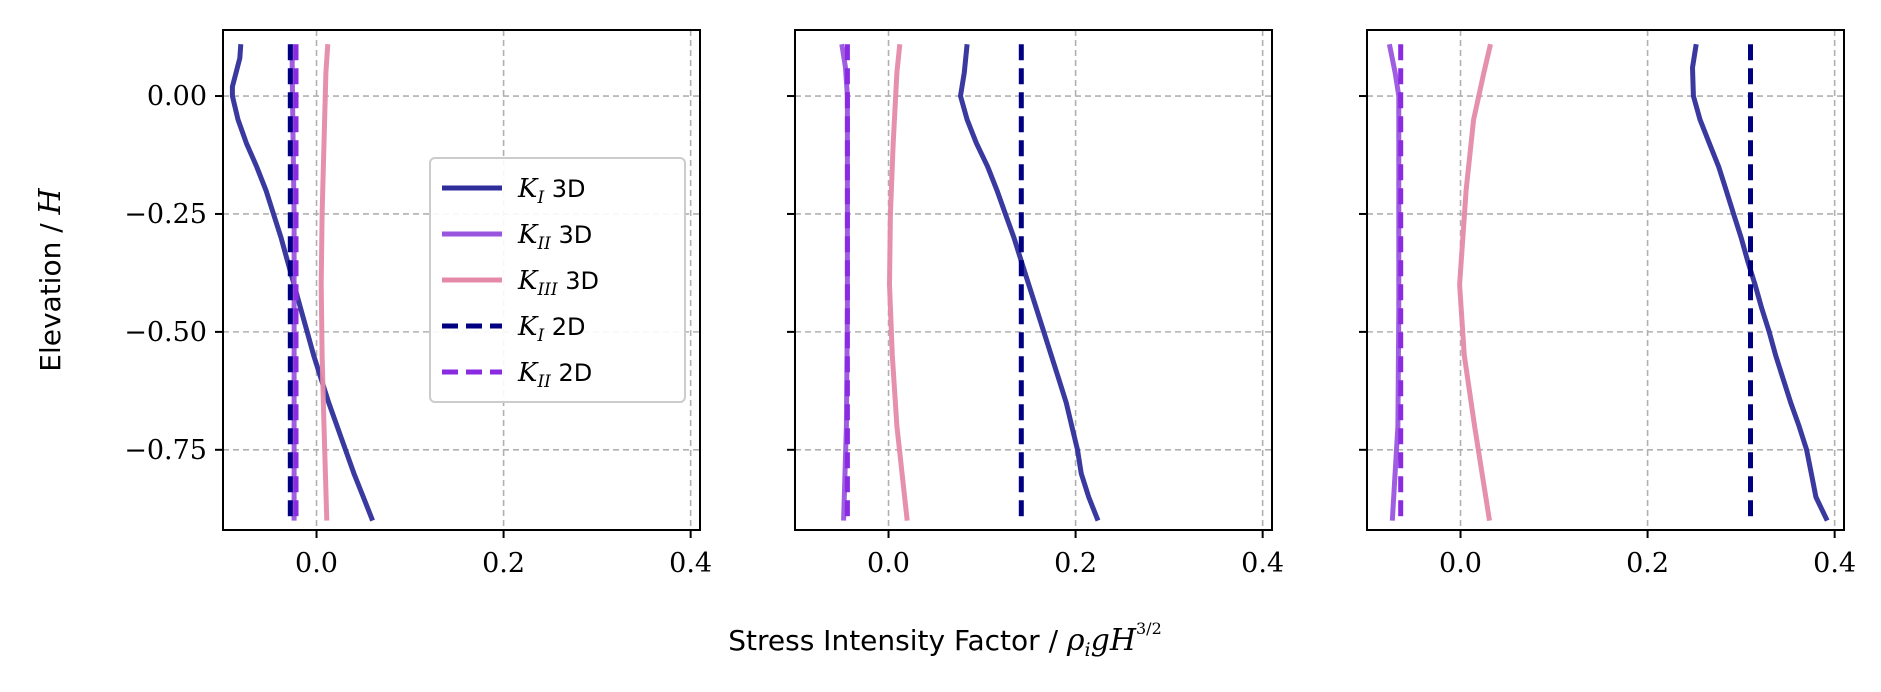 The width and height of the screenshot is (1881, 692). I want to click on legend-label: KII 2D, so click(554, 375).